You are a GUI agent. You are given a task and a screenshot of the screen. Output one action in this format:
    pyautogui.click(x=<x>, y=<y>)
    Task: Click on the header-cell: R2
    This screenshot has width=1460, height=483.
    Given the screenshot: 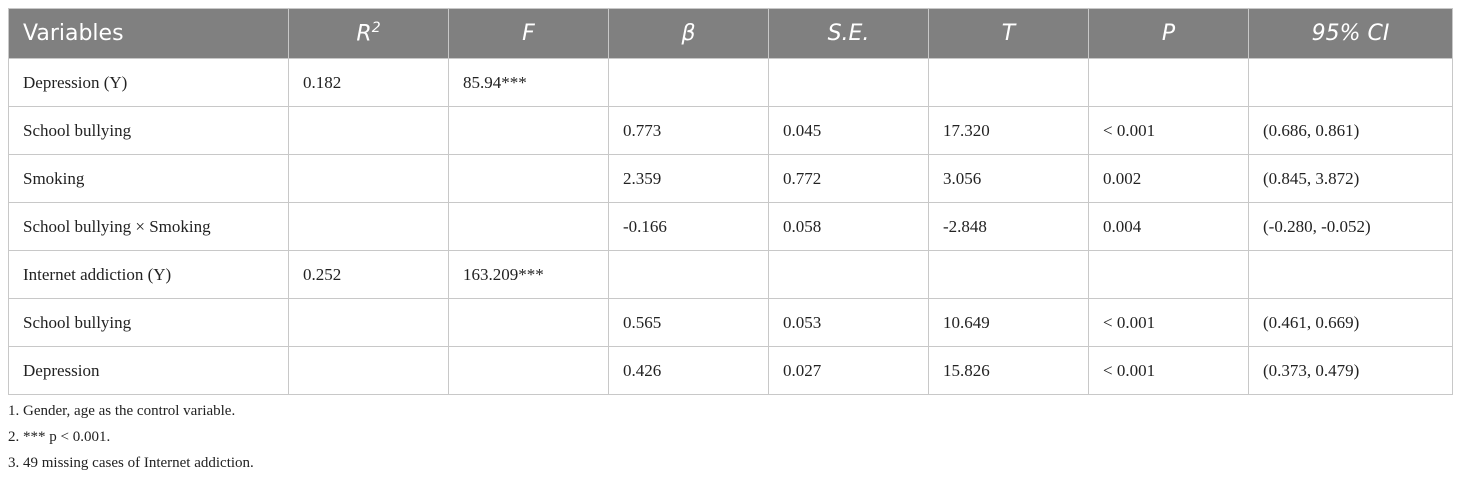 What is the action you would take?
    pyautogui.click(x=368, y=33)
    